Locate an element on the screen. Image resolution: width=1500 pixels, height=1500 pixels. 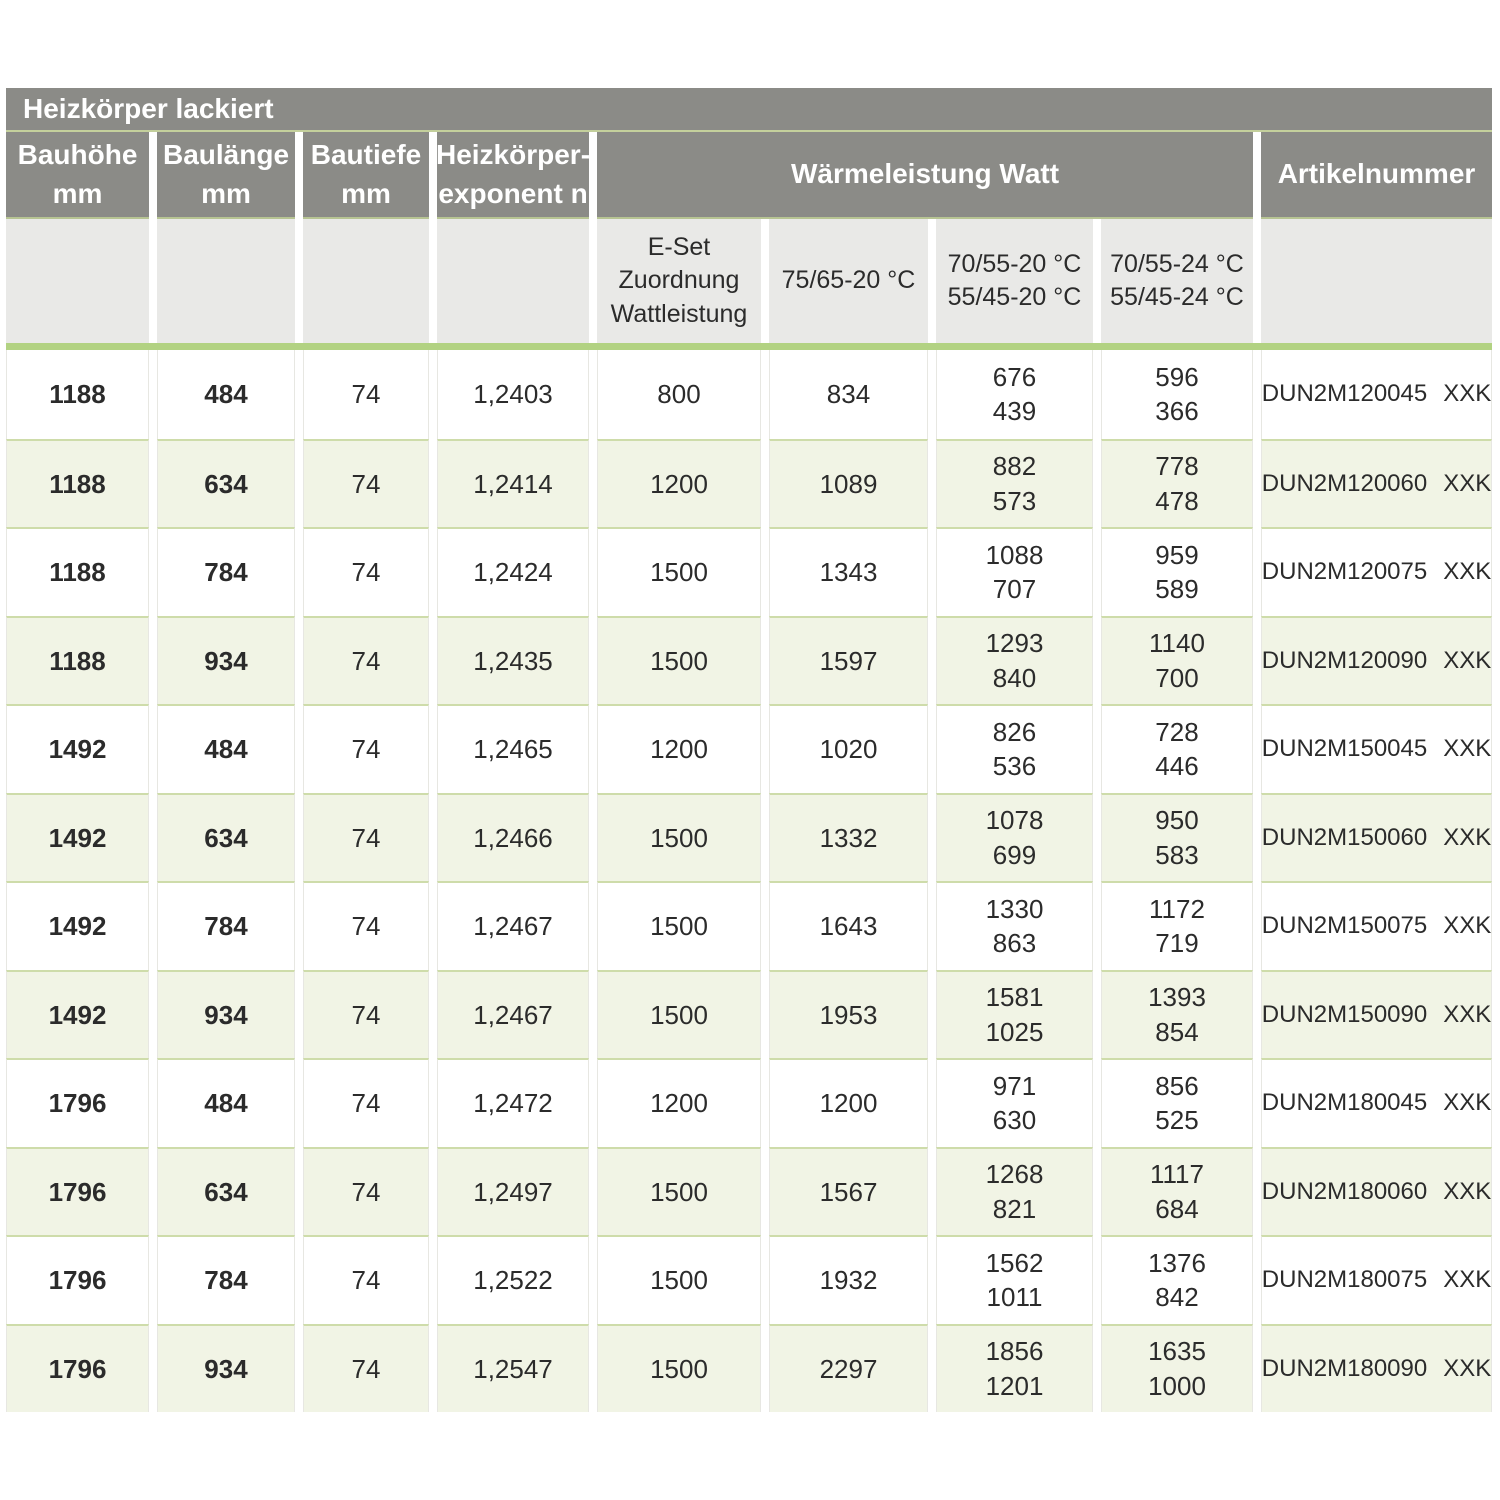
eset-watt-value: 800 is located at coordinates (679, 394).